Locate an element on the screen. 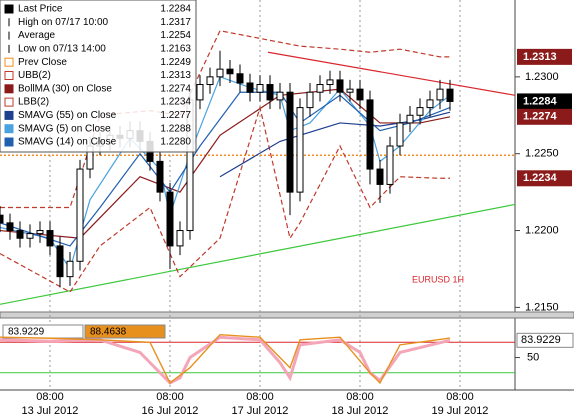 The width and height of the screenshot is (574, 420). trendline is located at coordinates (391, 73).